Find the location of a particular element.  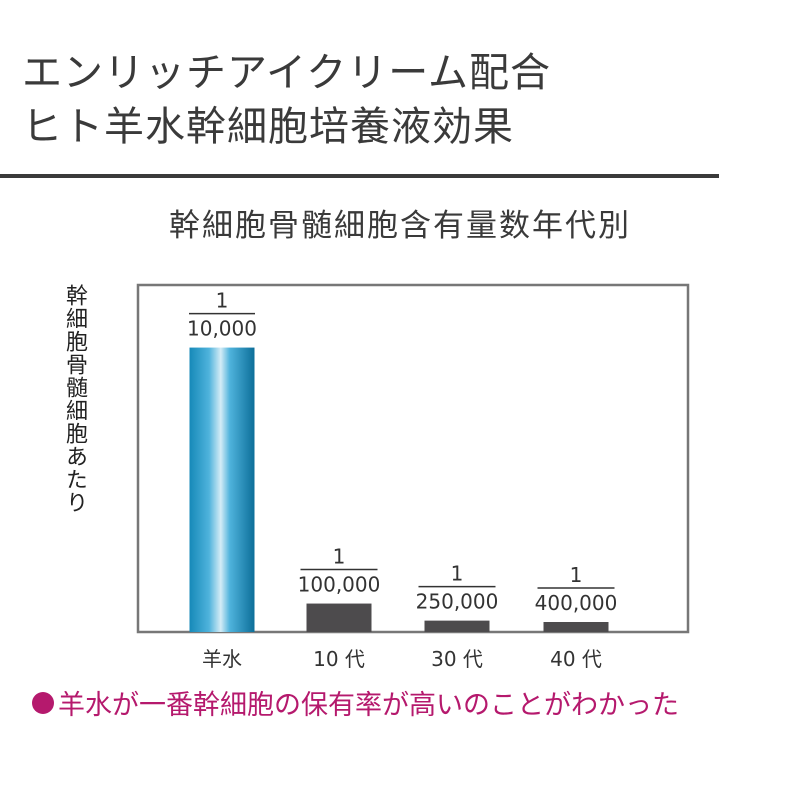

data-label-numerator-2: 1 is located at coordinates (457, 574).